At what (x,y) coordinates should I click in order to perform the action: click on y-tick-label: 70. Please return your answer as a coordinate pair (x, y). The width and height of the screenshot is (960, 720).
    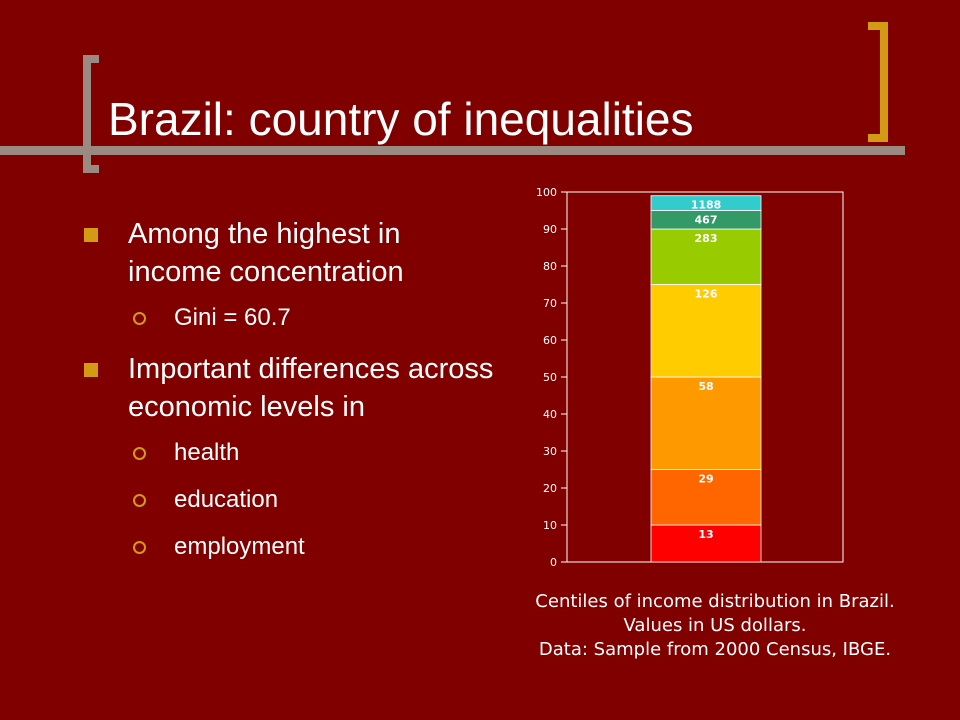
    Looking at the image, I should click on (550, 303).